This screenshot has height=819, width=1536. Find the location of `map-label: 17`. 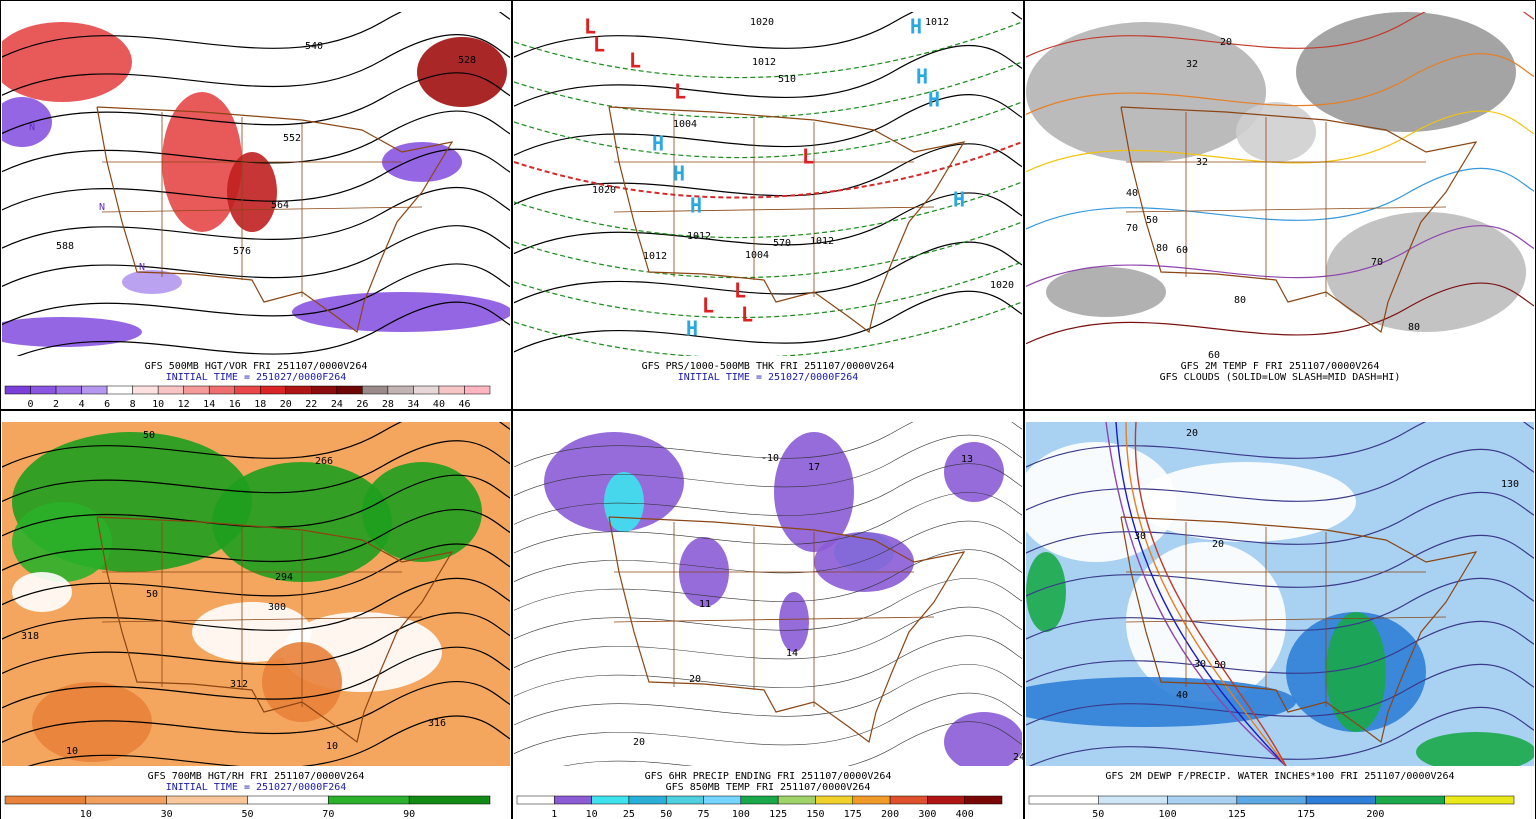

map-label: 17 is located at coordinates (814, 467).